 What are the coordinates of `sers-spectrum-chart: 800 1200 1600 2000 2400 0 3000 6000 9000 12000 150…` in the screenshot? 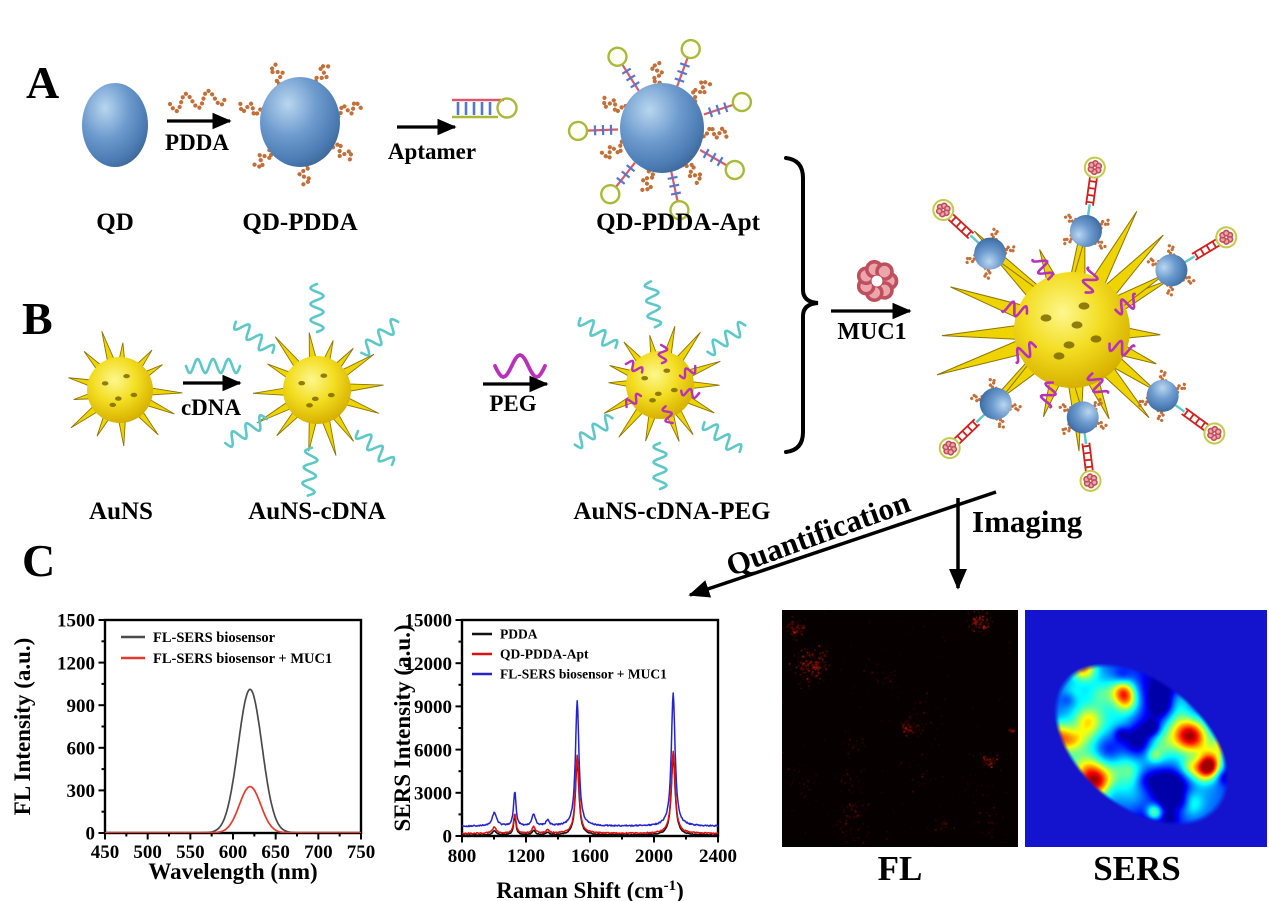 It's located at (563, 756).